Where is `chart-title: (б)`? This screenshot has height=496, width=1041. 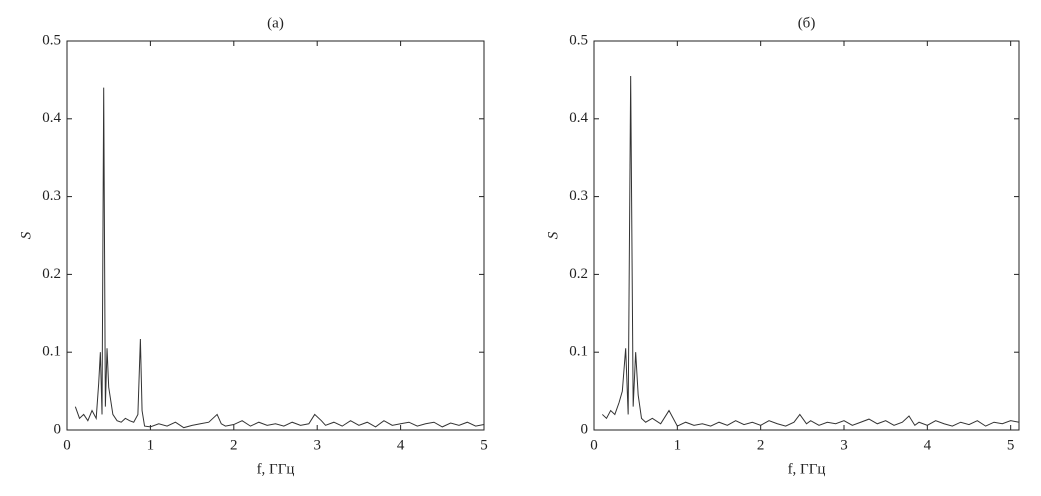
chart-title: (б) is located at coordinates (807, 23).